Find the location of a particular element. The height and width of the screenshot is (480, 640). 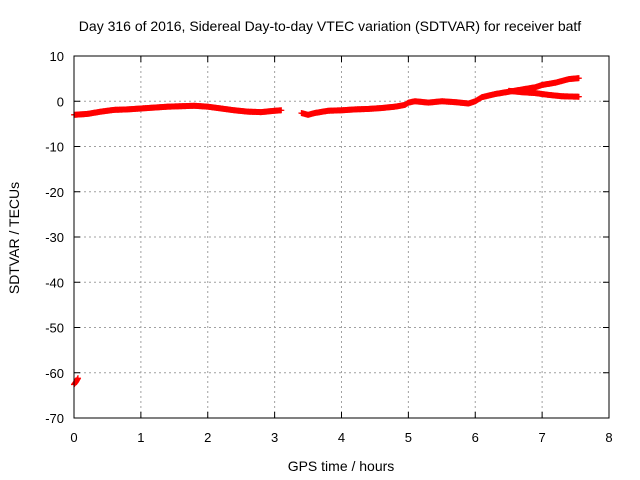

x-tick-label: 8 is located at coordinates (608, 437).